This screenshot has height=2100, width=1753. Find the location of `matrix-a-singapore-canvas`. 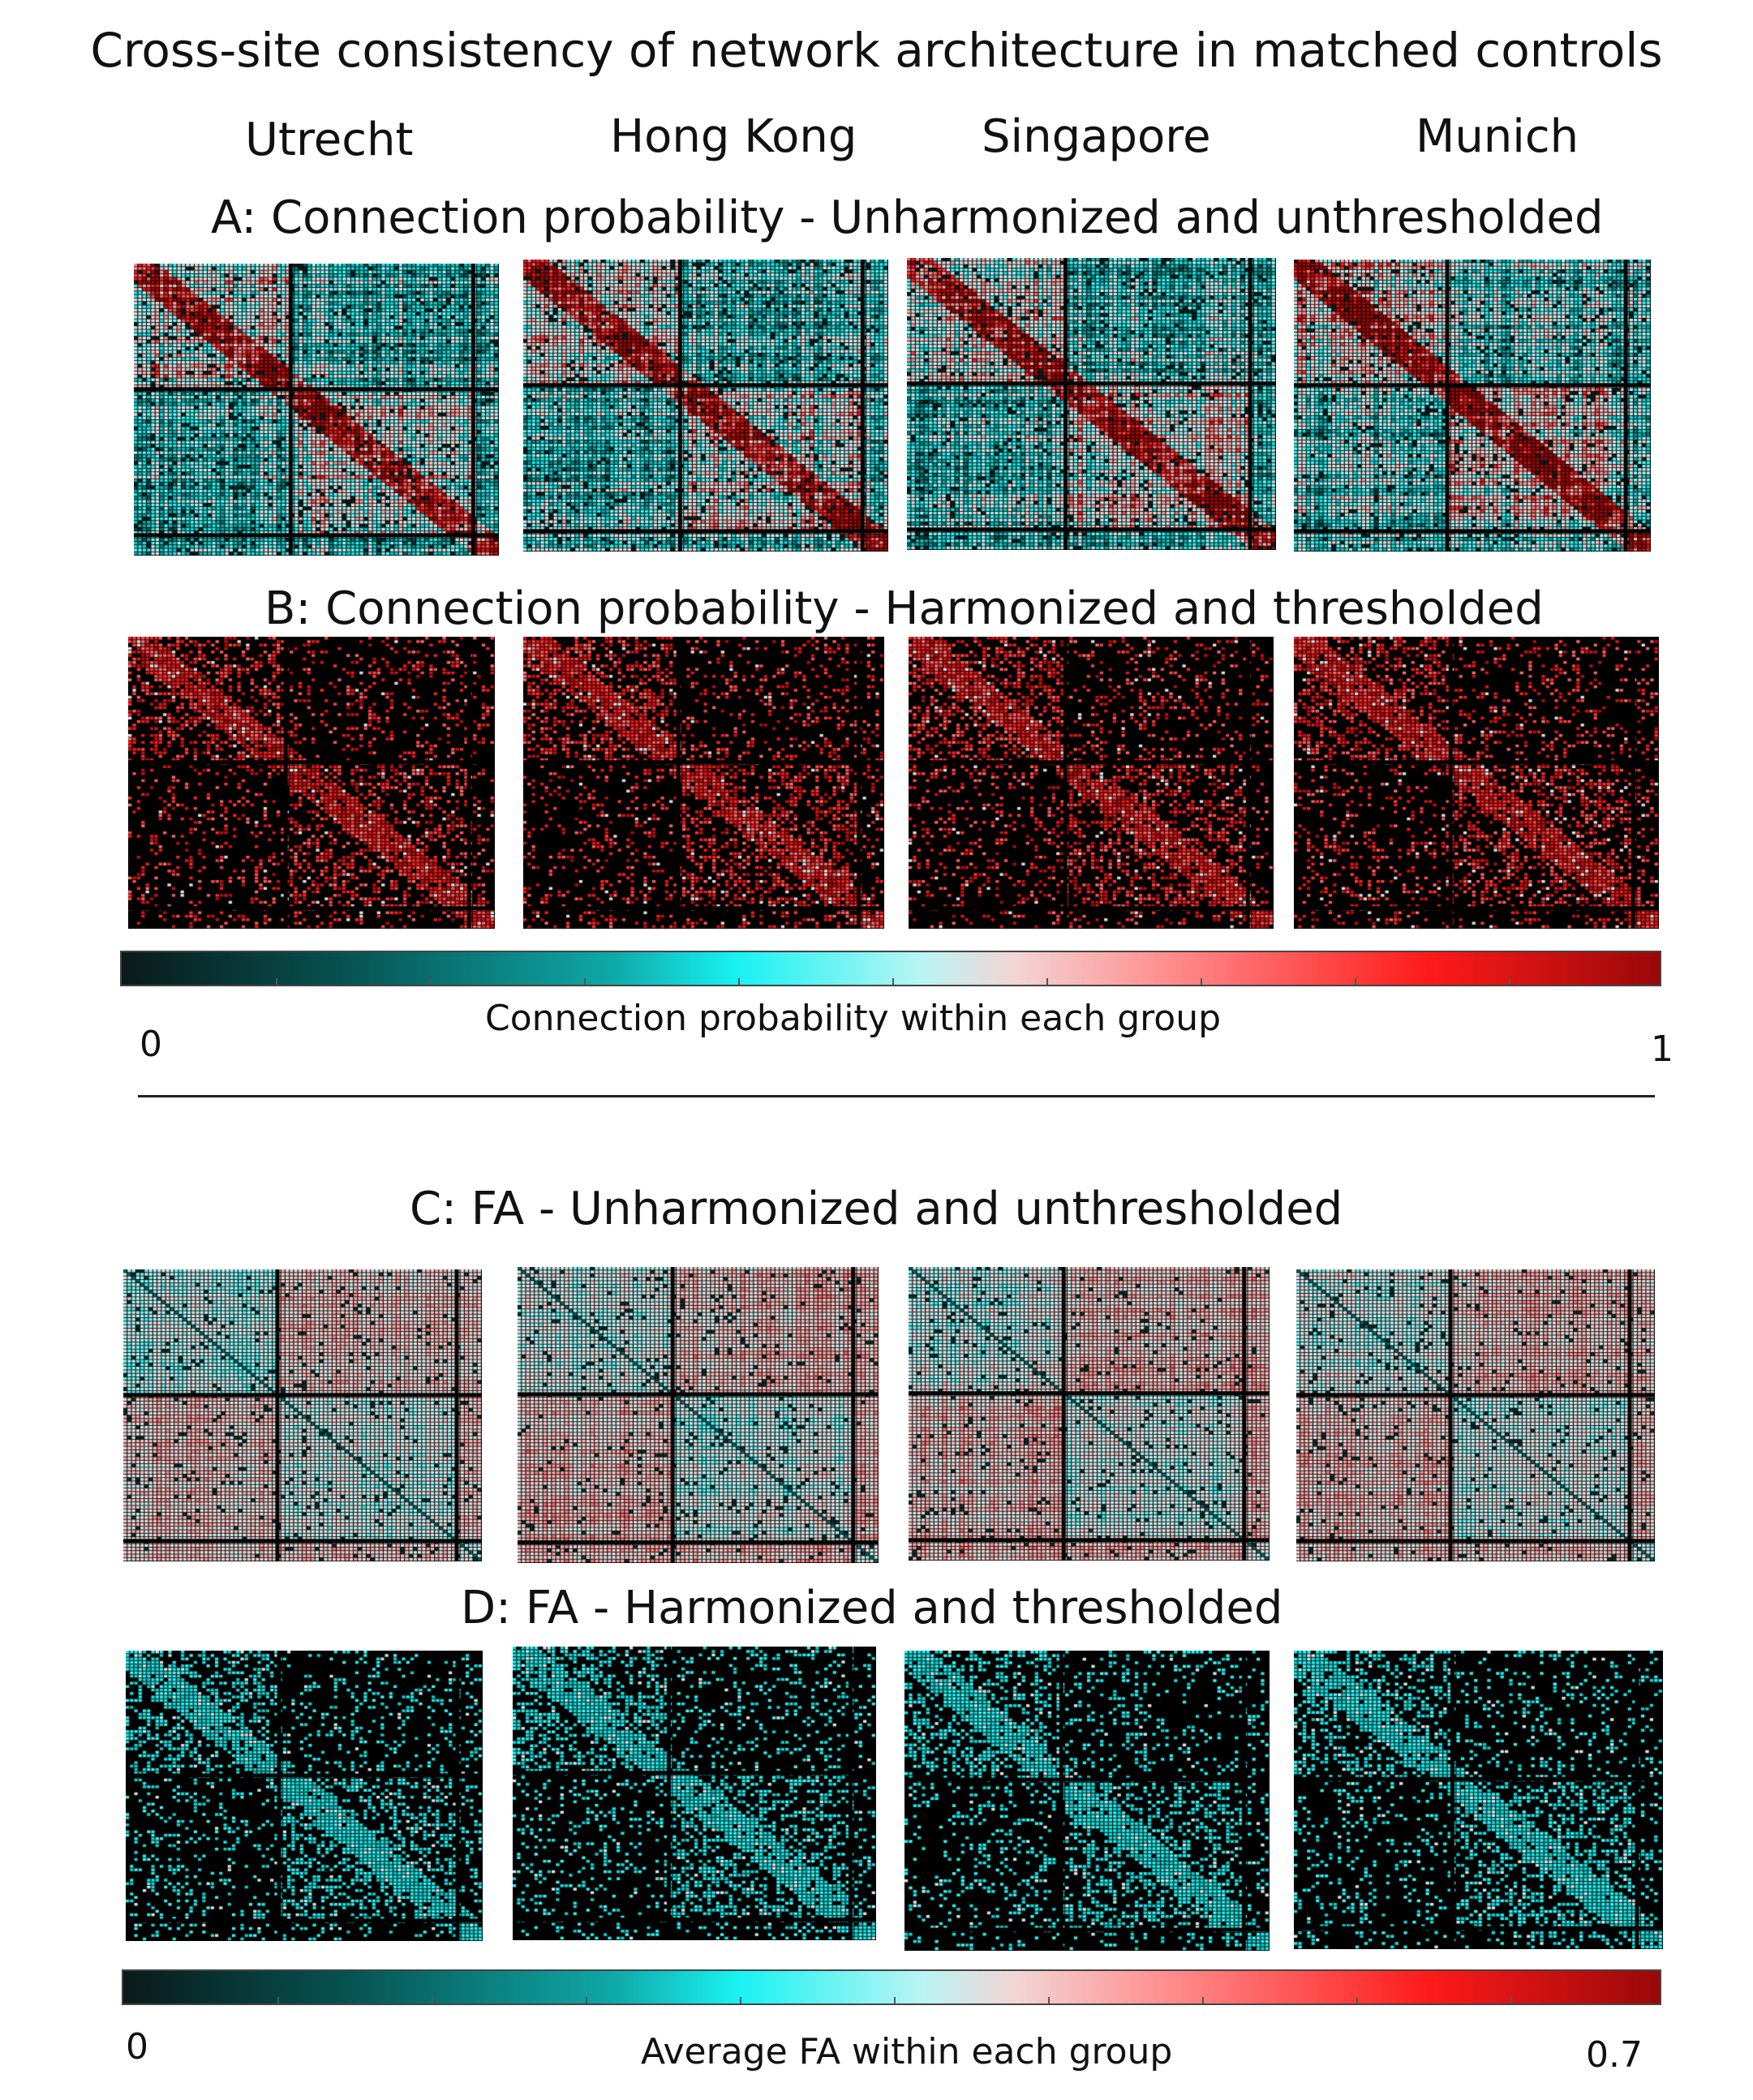

matrix-a-singapore-canvas is located at coordinates (1091, 404).